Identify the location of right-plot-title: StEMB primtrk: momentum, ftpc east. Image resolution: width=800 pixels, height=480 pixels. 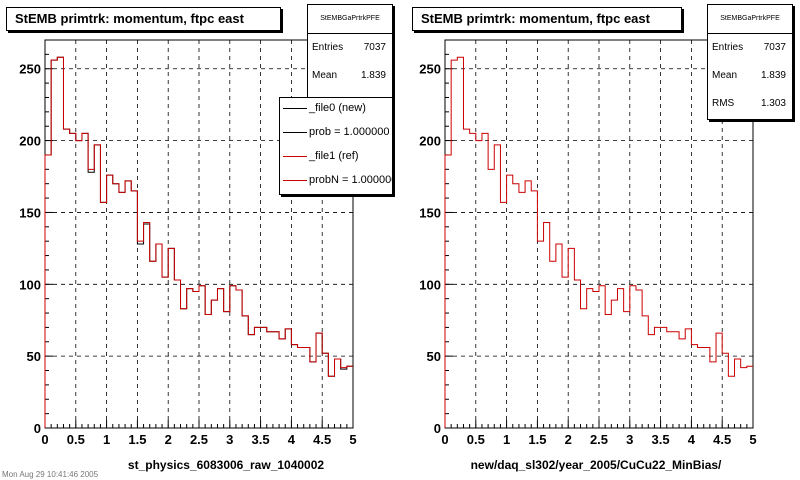
(547, 19).